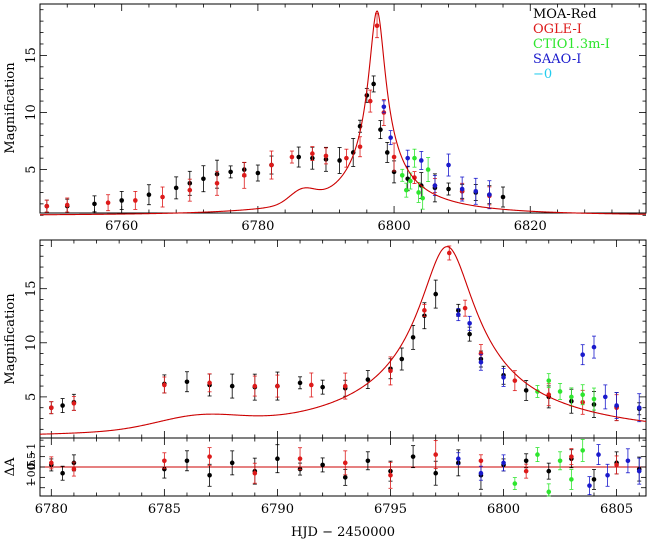 Image resolution: width=655 pixels, height=542 pixels. What do you see at coordinates (343, 532) in the screenshot?
I see `x-axis-label: HJD − 2450000` at bounding box center [343, 532].